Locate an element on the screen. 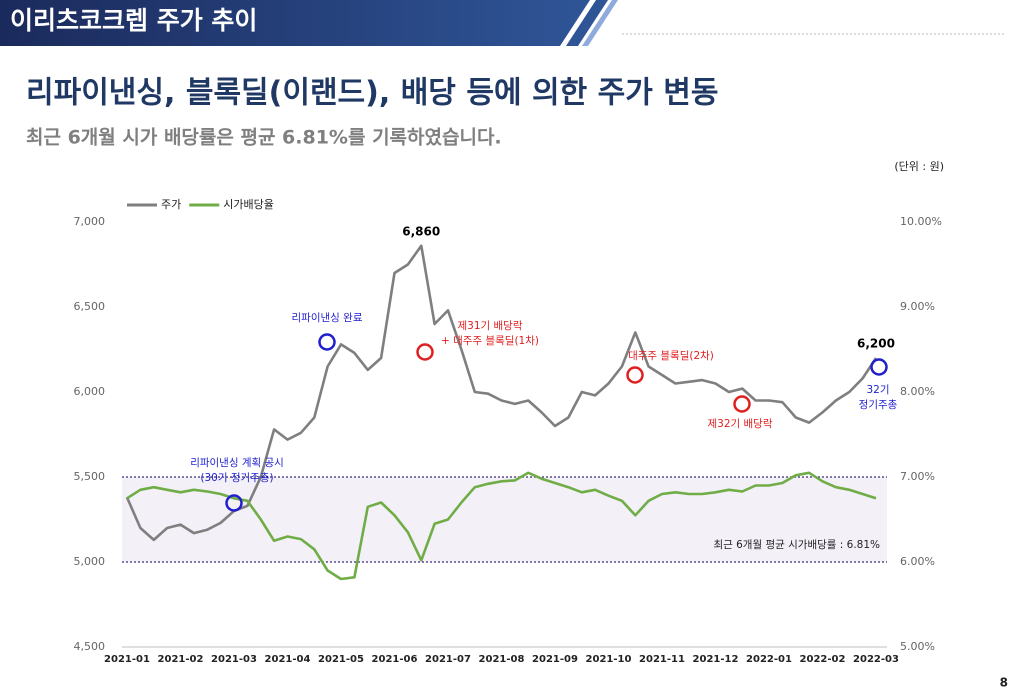 This screenshot has width=1016, height=698. value-label: 6,200 is located at coordinates (876, 344).